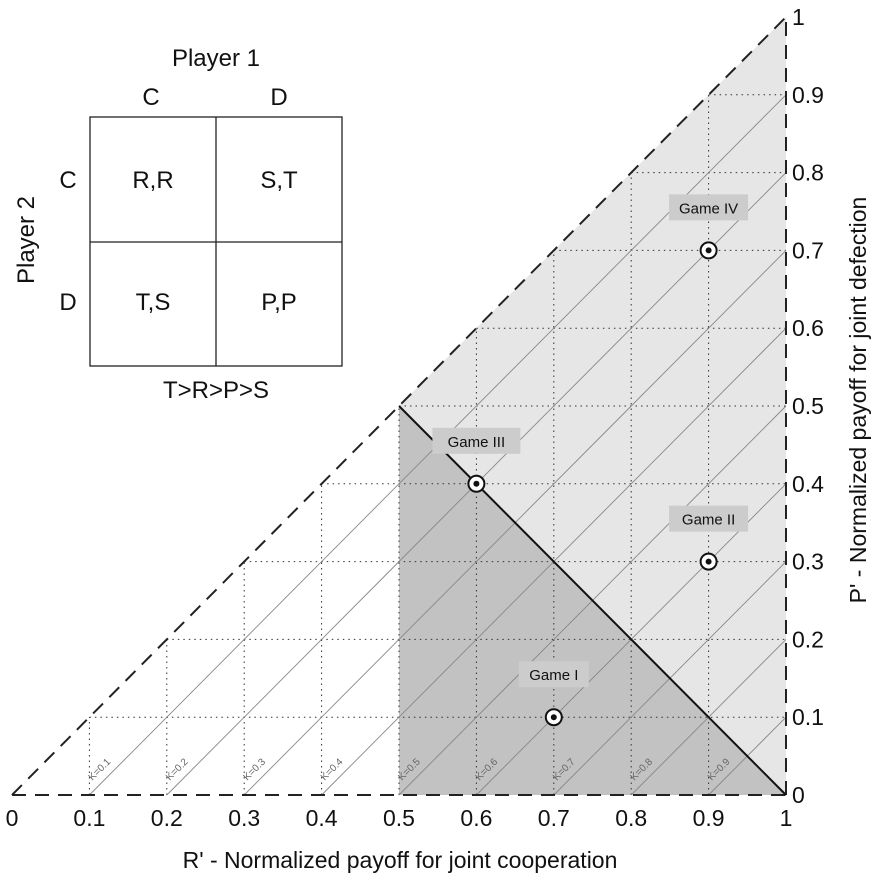 Image resolution: width=879 pixels, height=881 pixels. I want to click on x-tick-label: 0.8, so click(631, 818).